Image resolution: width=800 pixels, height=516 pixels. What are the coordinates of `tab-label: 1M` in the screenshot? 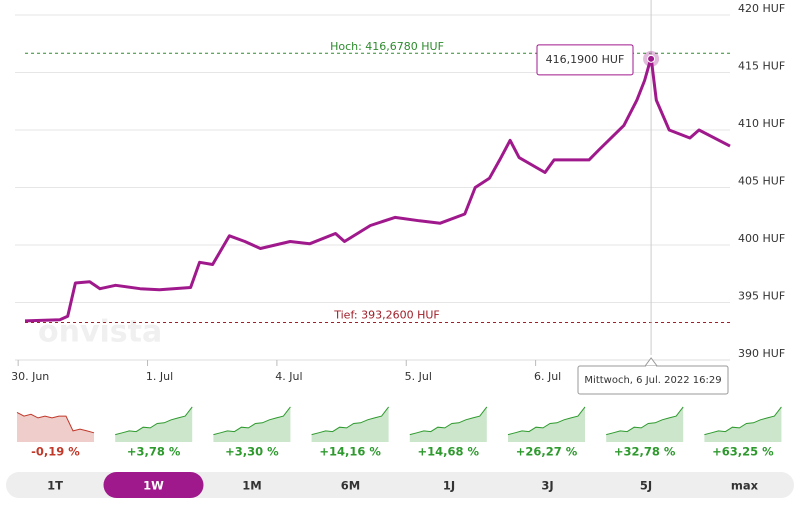 It's located at (251, 486).